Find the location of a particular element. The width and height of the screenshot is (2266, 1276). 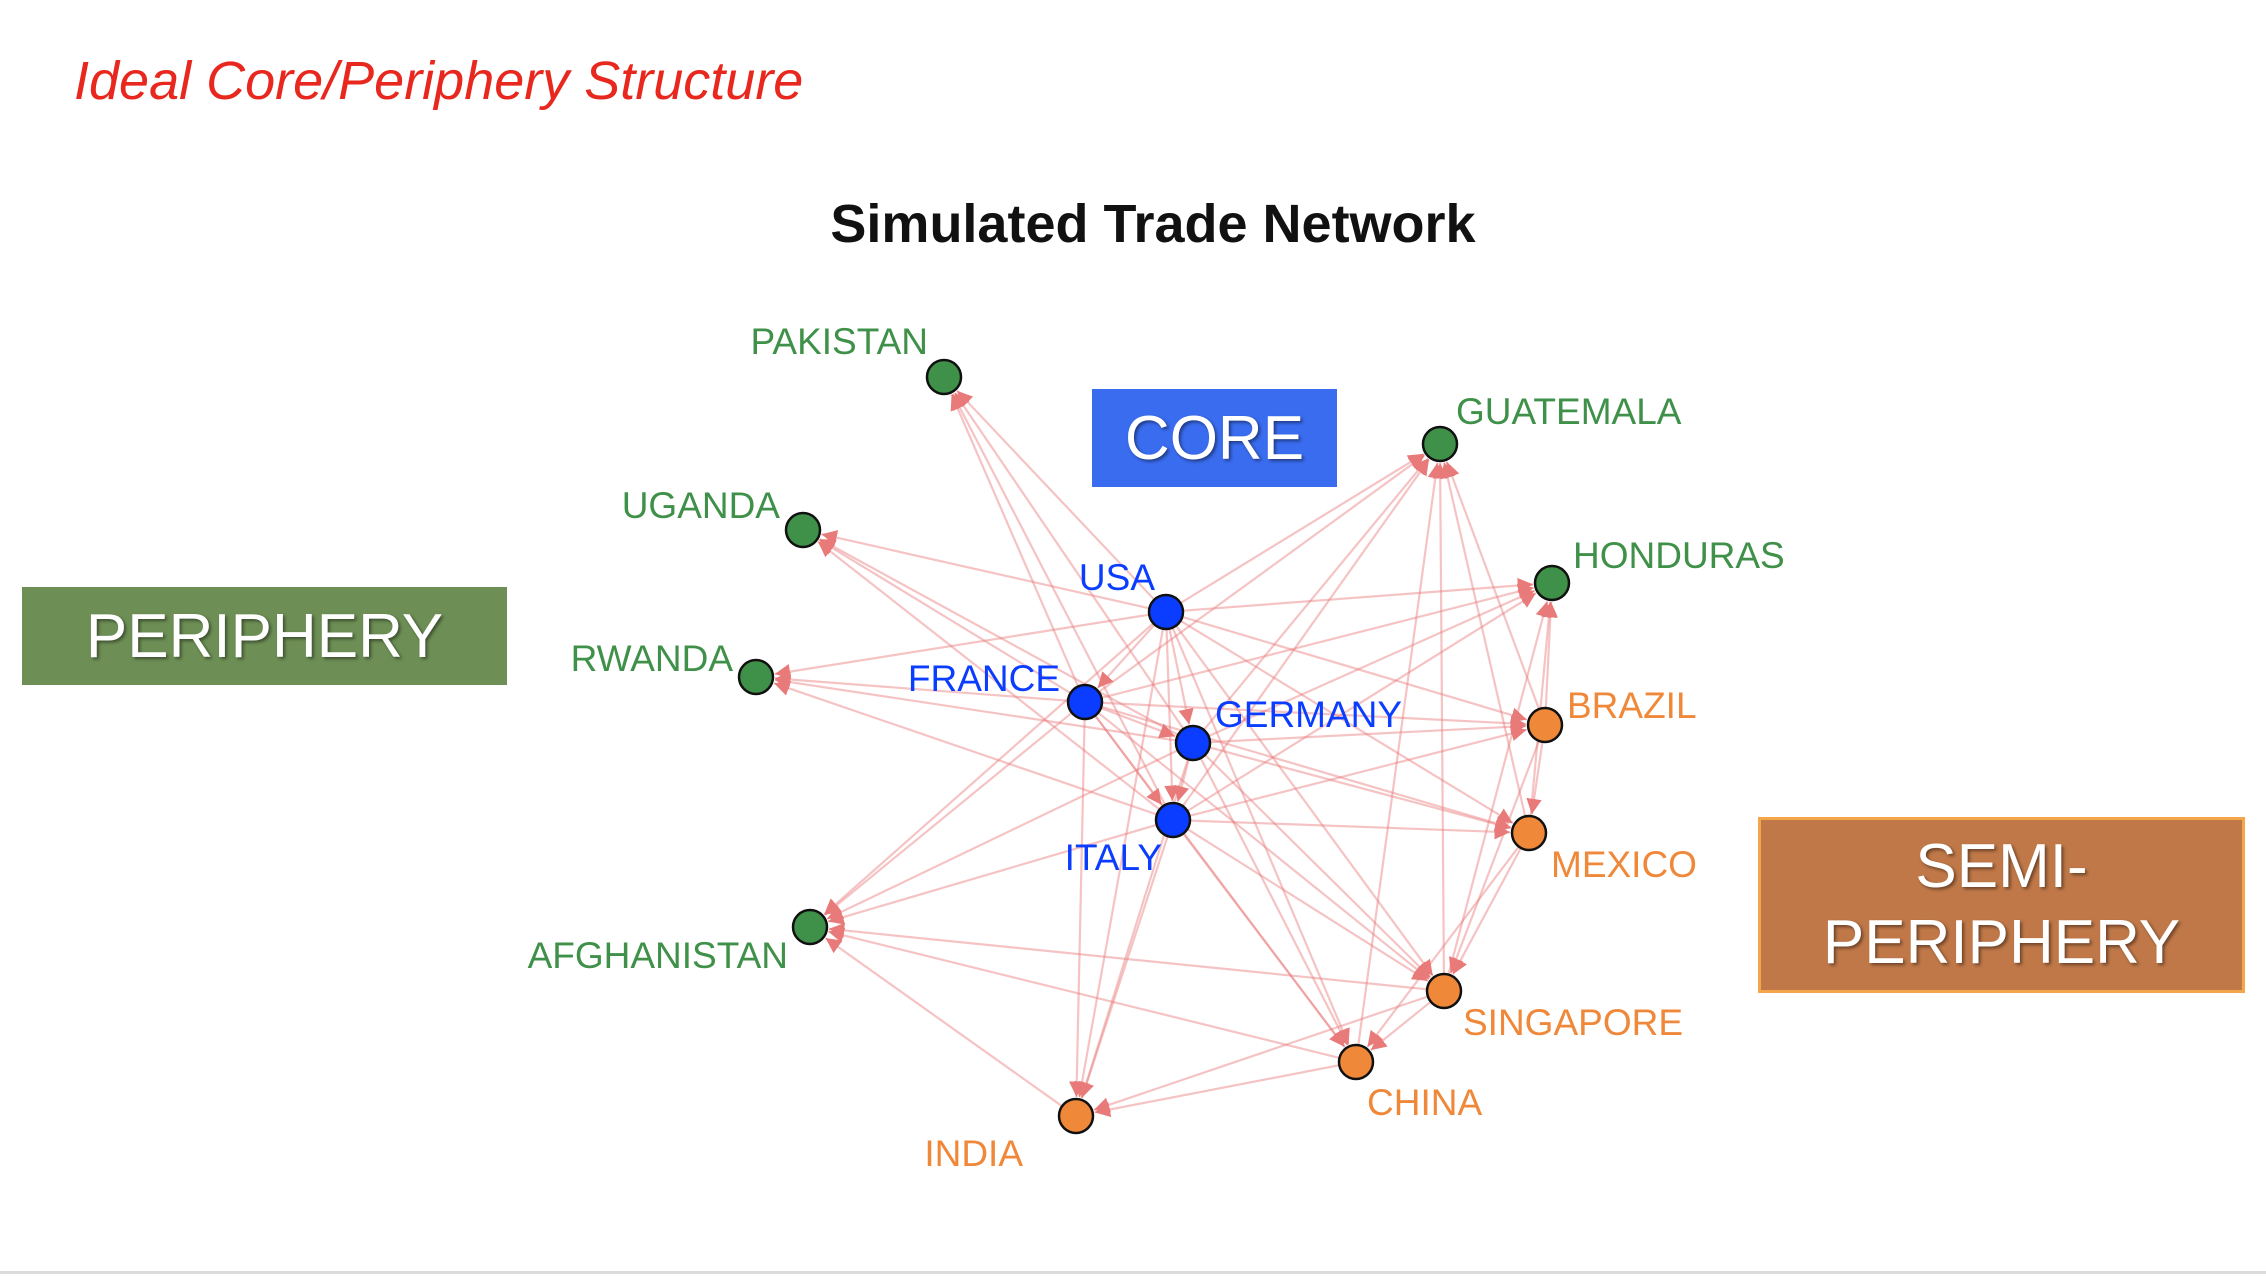

edge-brazil-honduras is located at coordinates (1550, 655).